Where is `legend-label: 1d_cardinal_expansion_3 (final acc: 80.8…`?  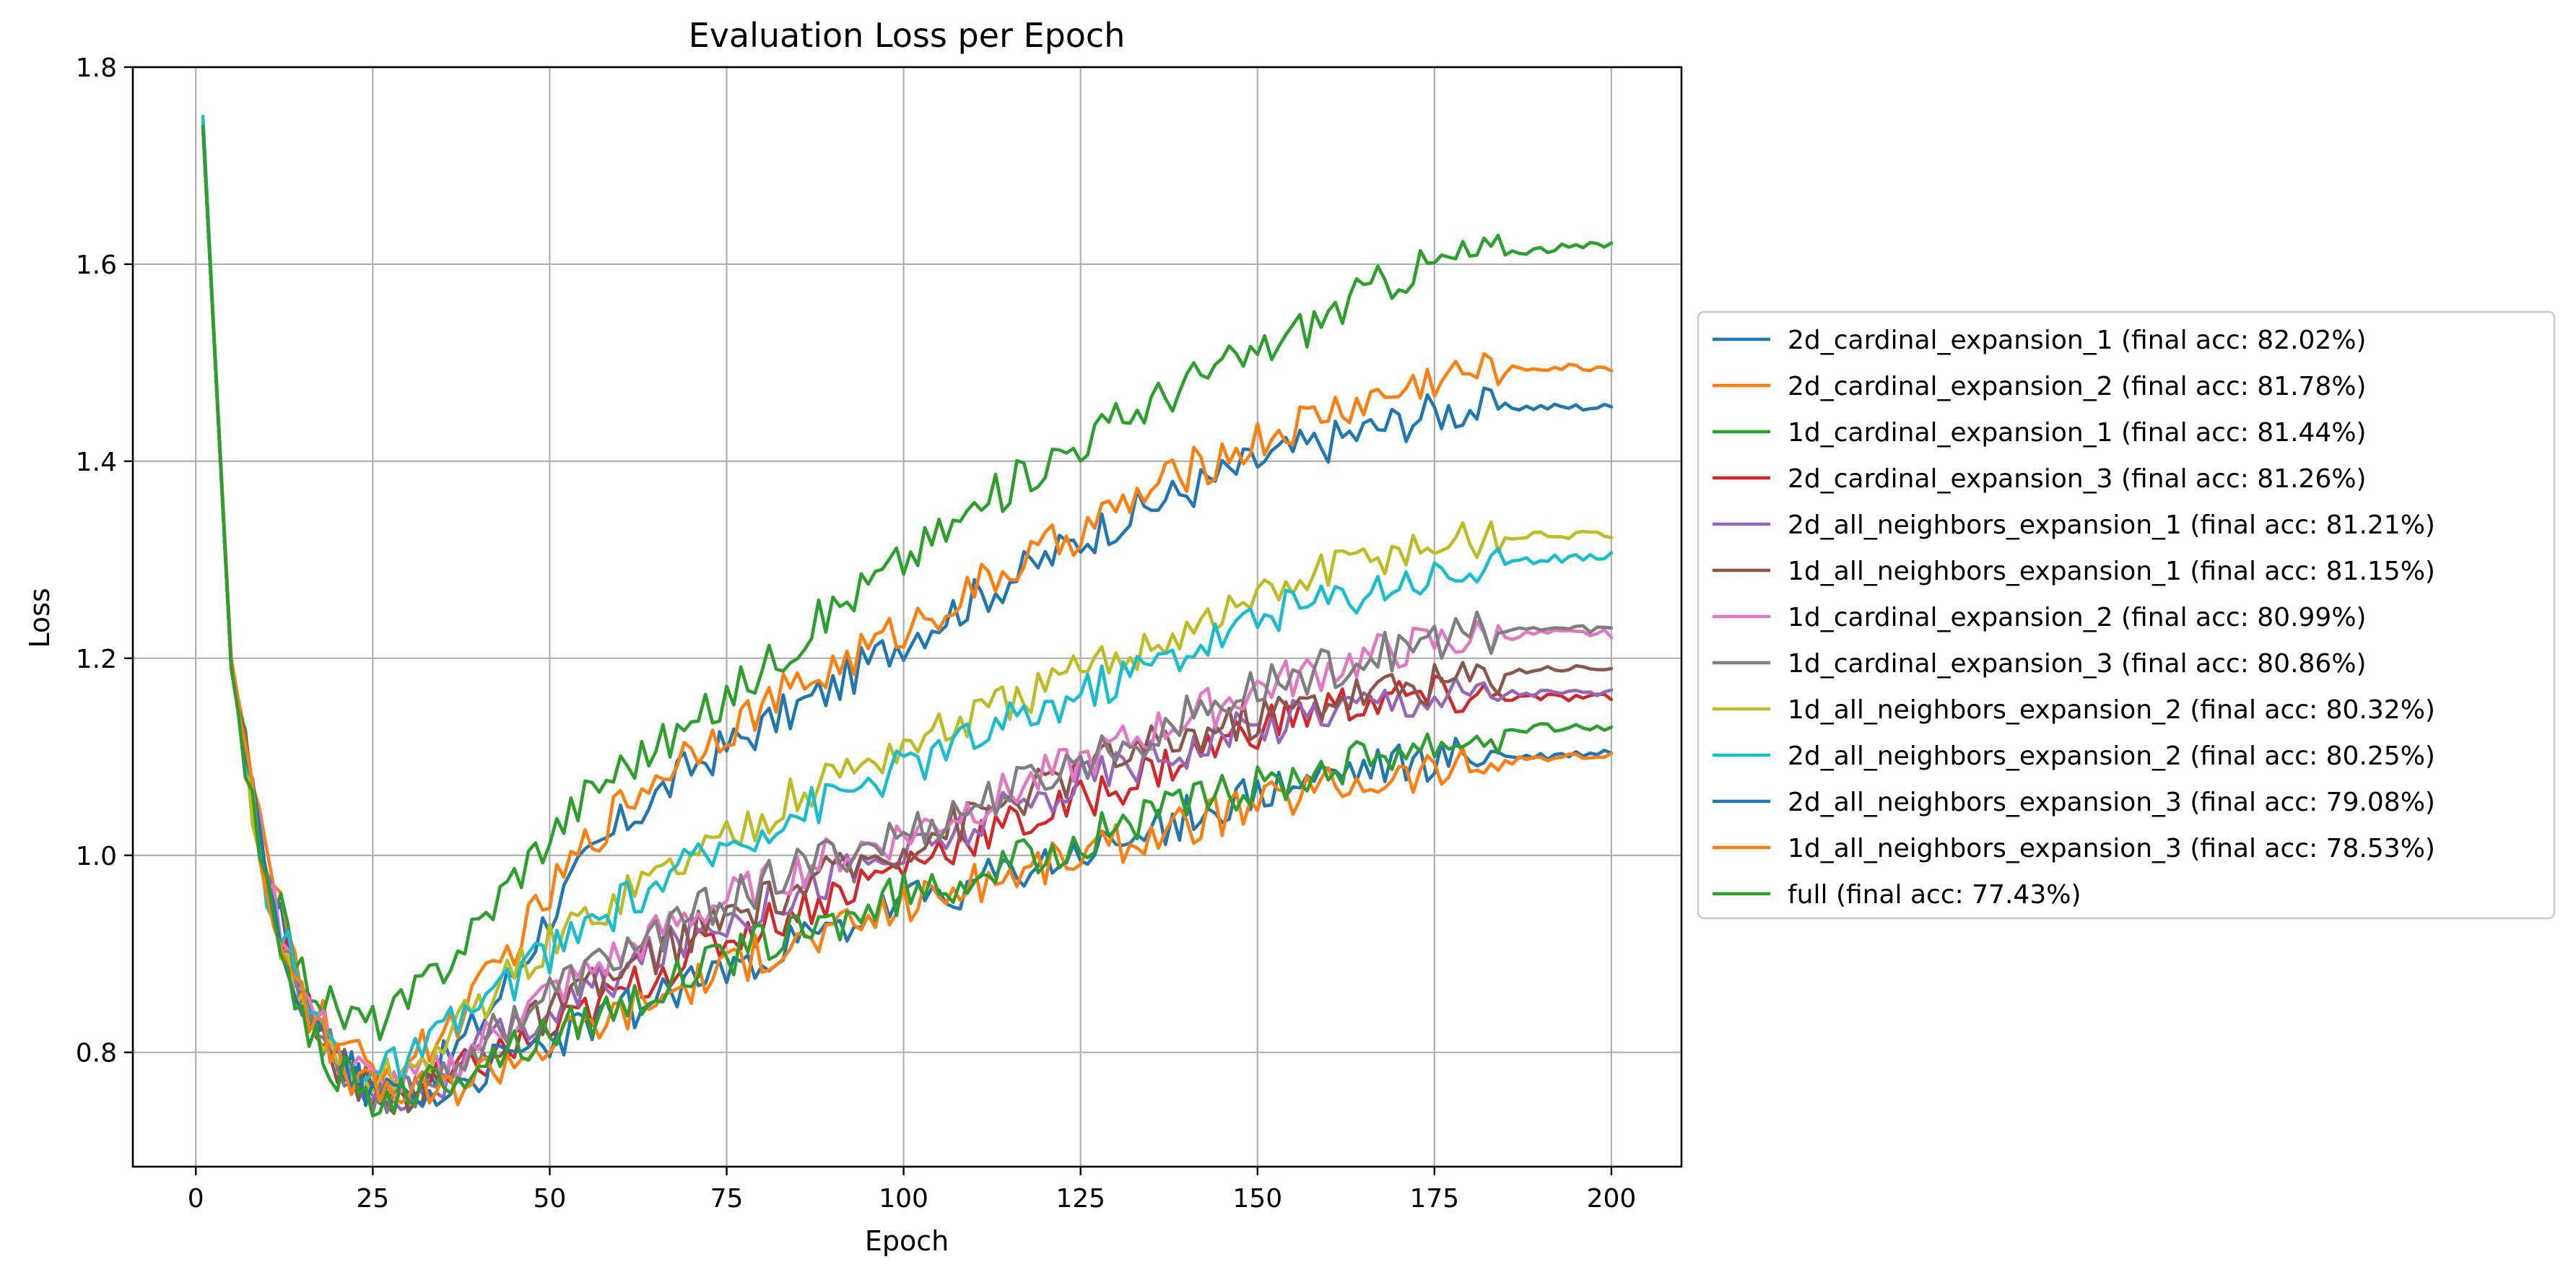 legend-label: 1d_cardinal_expansion_3 (final acc: 80.8… is located at coordinates (2077, 664).